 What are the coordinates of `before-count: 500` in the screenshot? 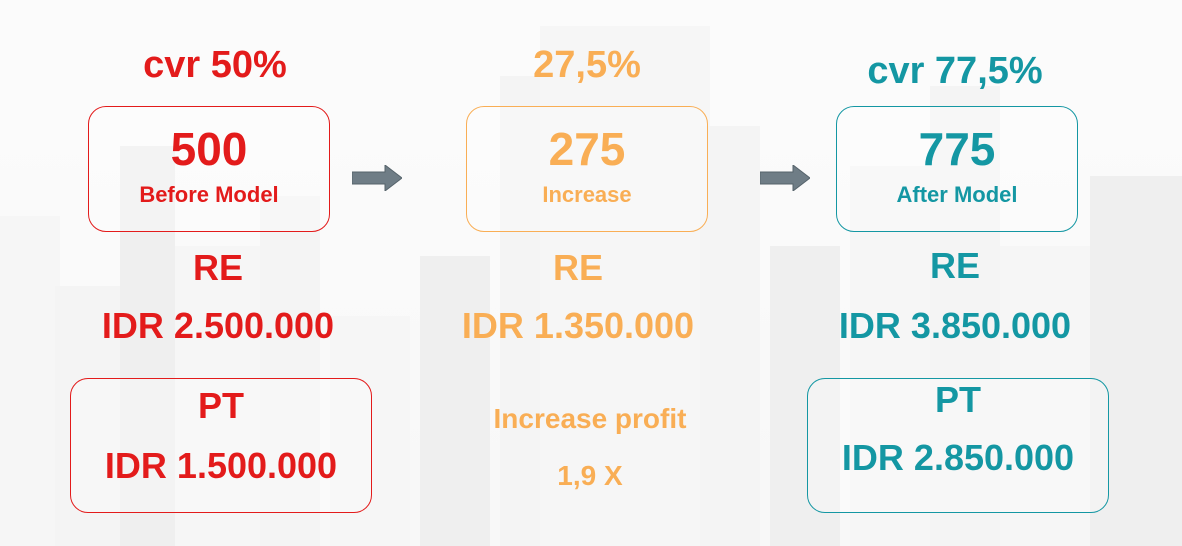 It's located at (209, 149).